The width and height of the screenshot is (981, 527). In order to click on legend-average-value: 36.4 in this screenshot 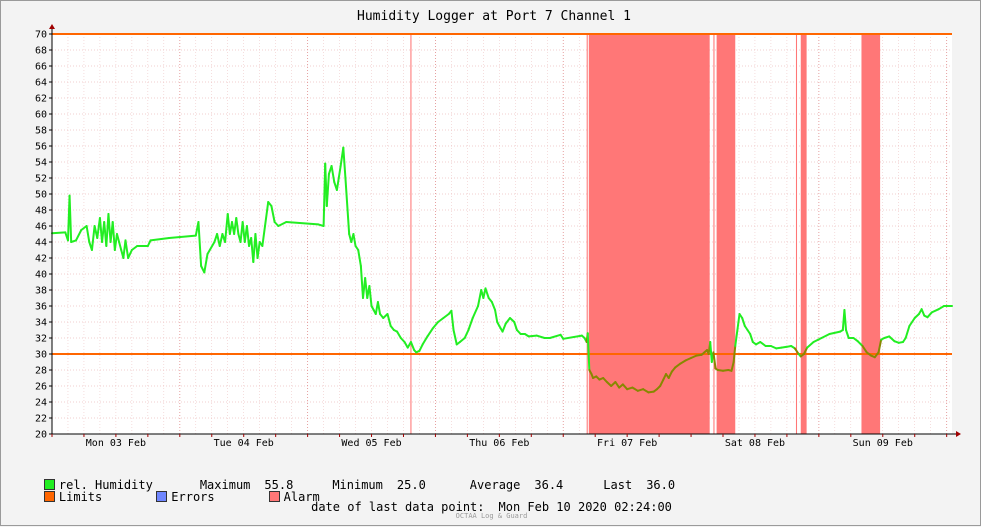, I will do `click(549, 485)`.